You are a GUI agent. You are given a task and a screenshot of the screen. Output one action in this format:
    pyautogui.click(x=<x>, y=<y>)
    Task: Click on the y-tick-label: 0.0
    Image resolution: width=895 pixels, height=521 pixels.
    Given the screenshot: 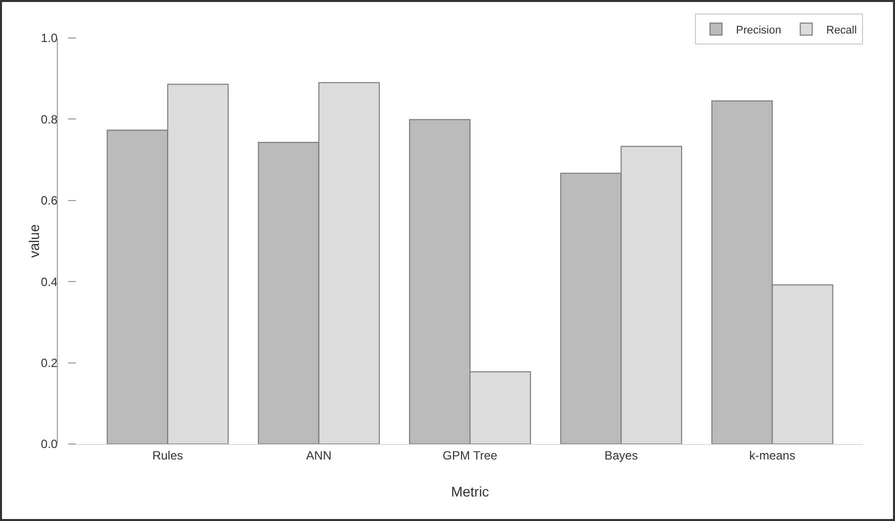 What is the action you would take?
    pyautogui.click(x=49, y=444)
    